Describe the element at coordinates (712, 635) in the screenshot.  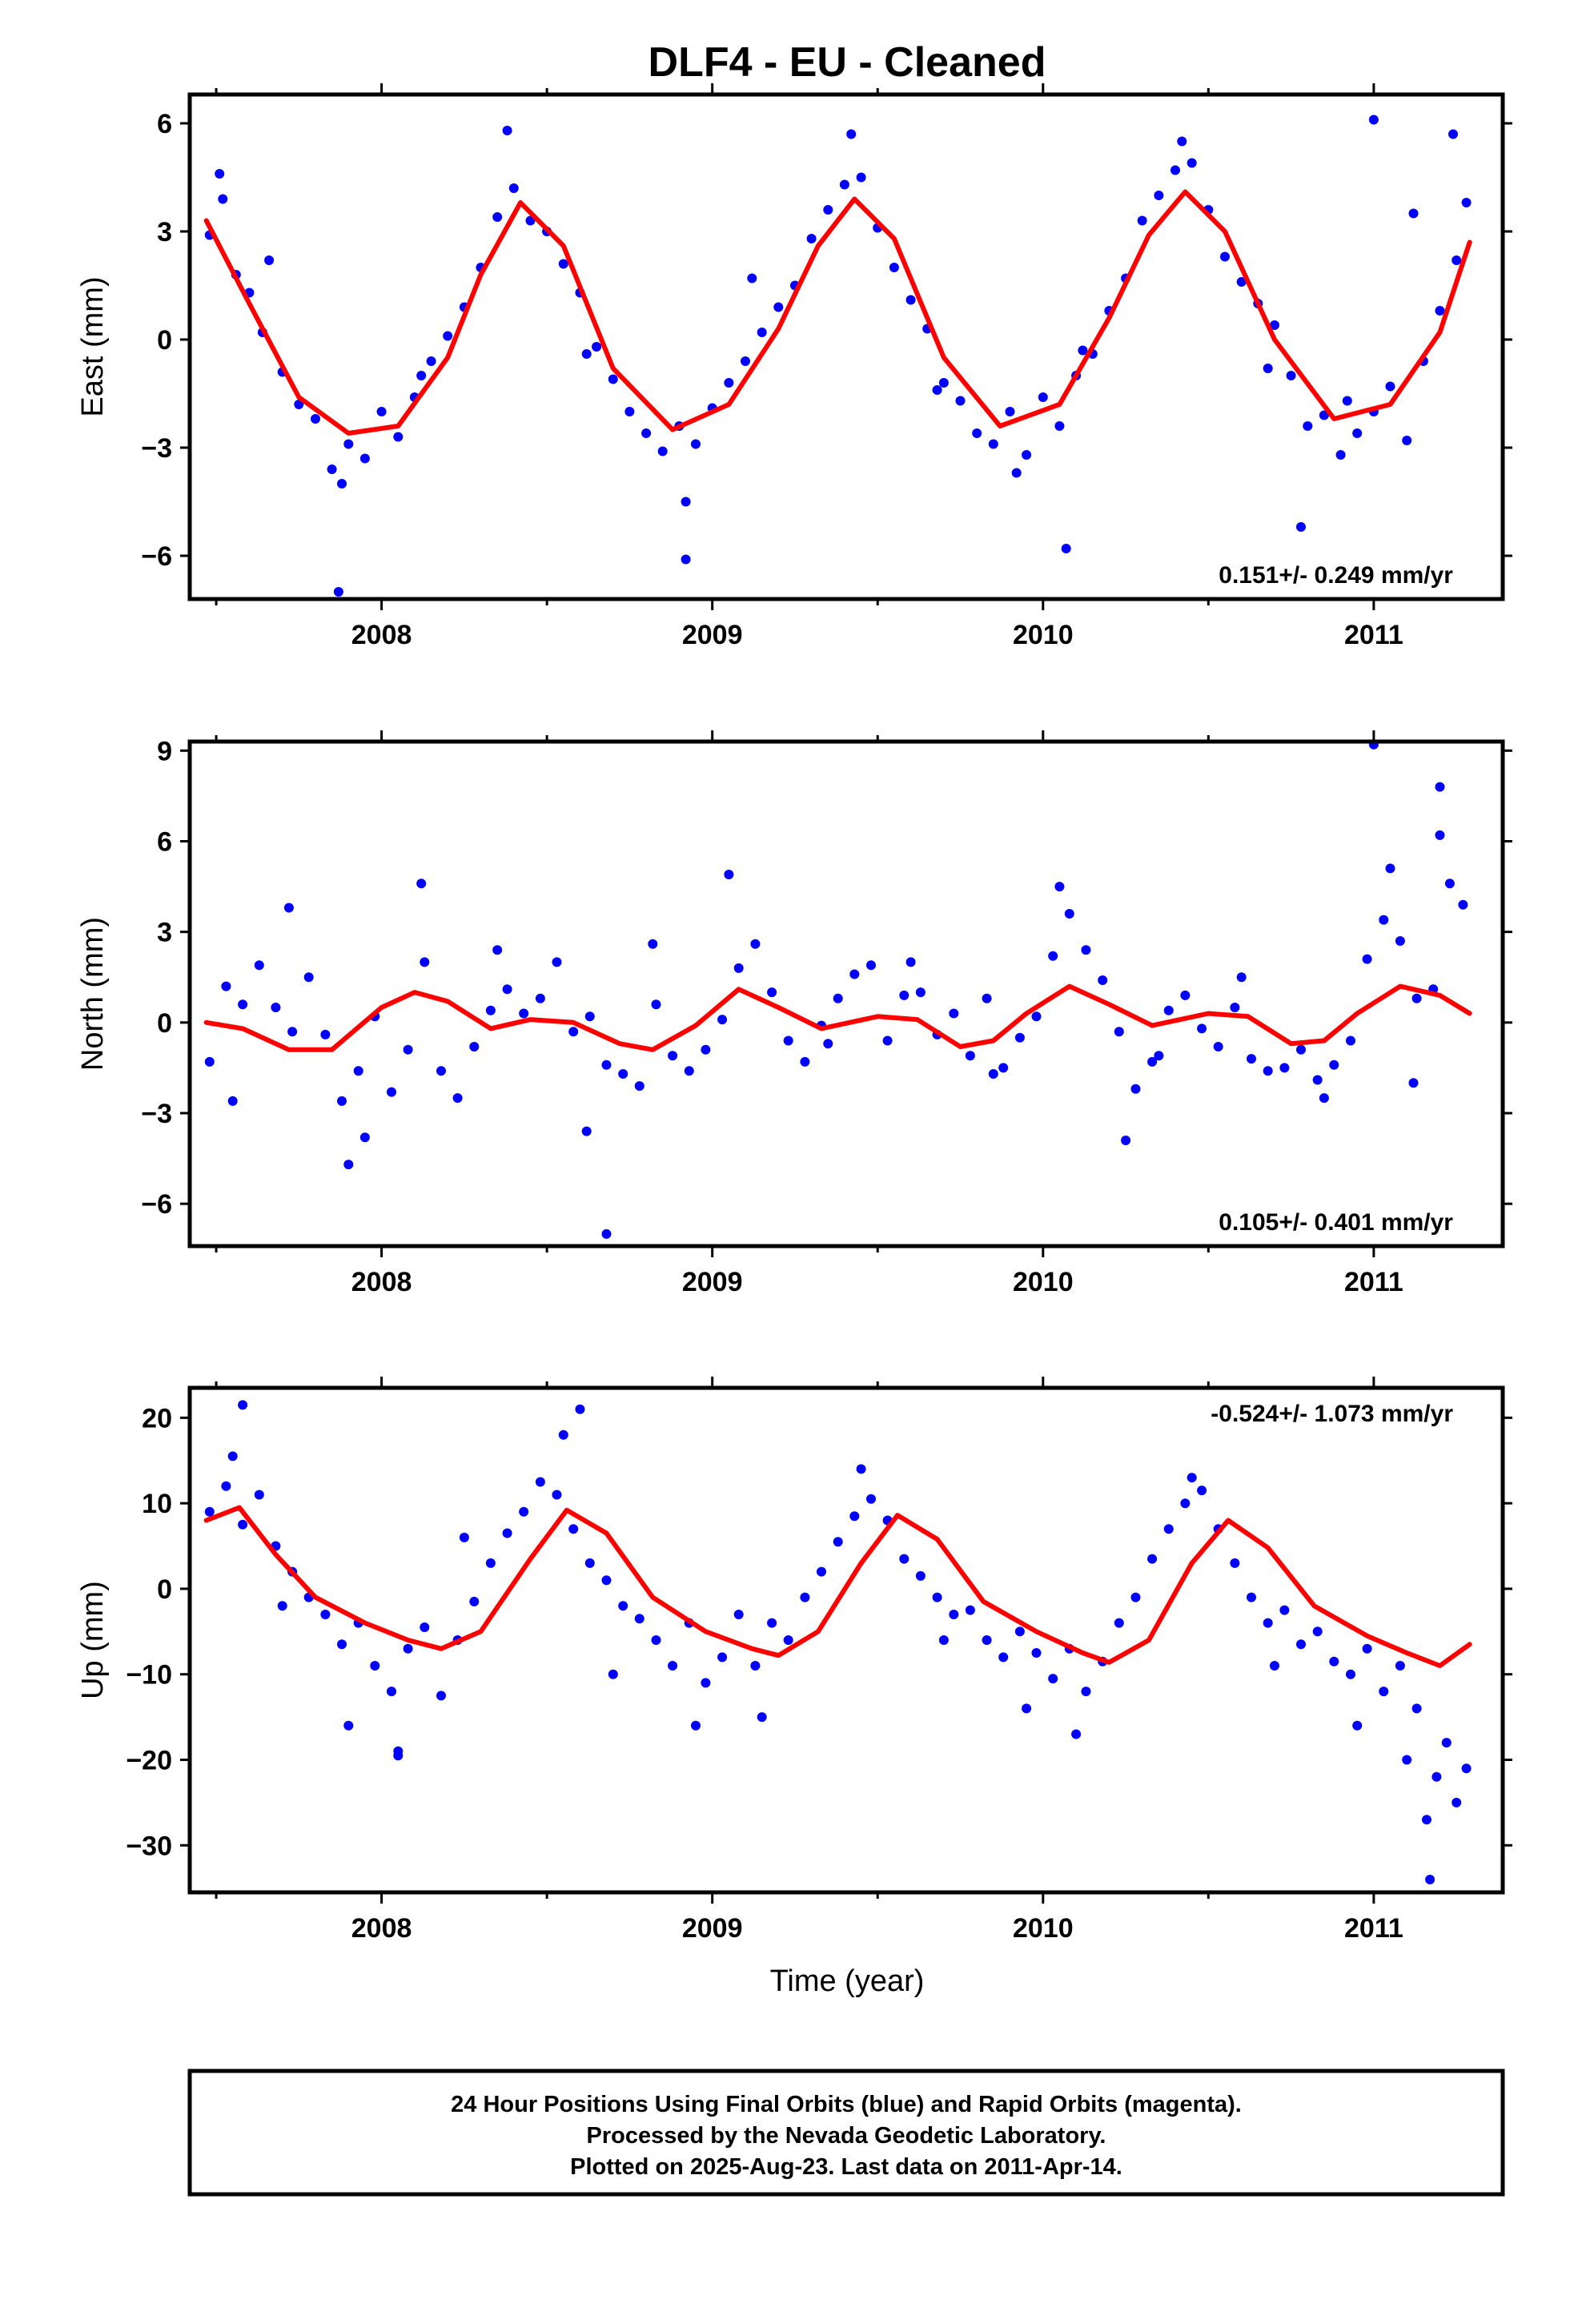
I see `east-x-tick-label: 2009` at that location.